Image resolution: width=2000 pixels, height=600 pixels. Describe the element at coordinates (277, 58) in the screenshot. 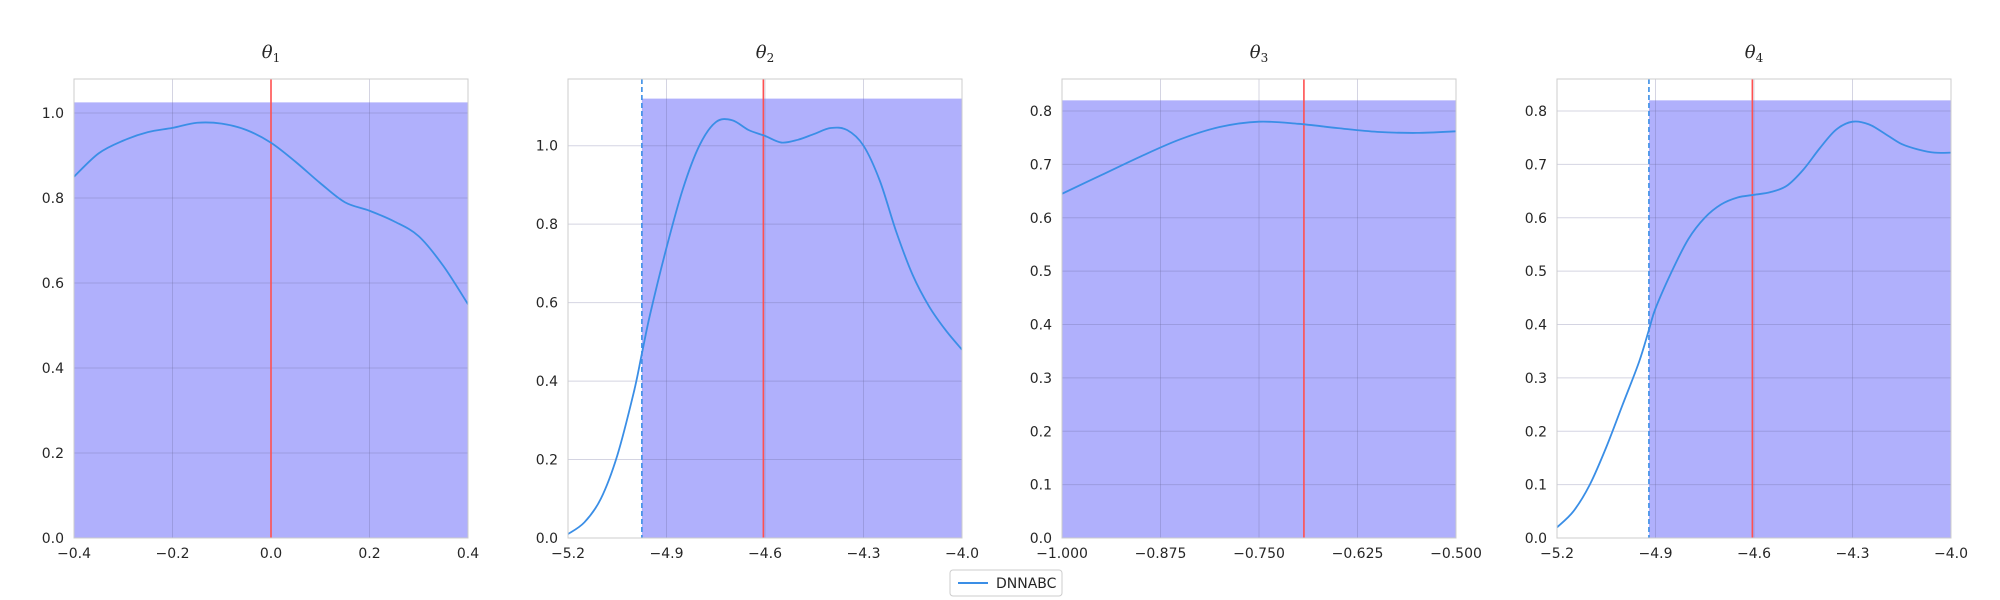

I see `subplot-title-subscript: 1` at that location.